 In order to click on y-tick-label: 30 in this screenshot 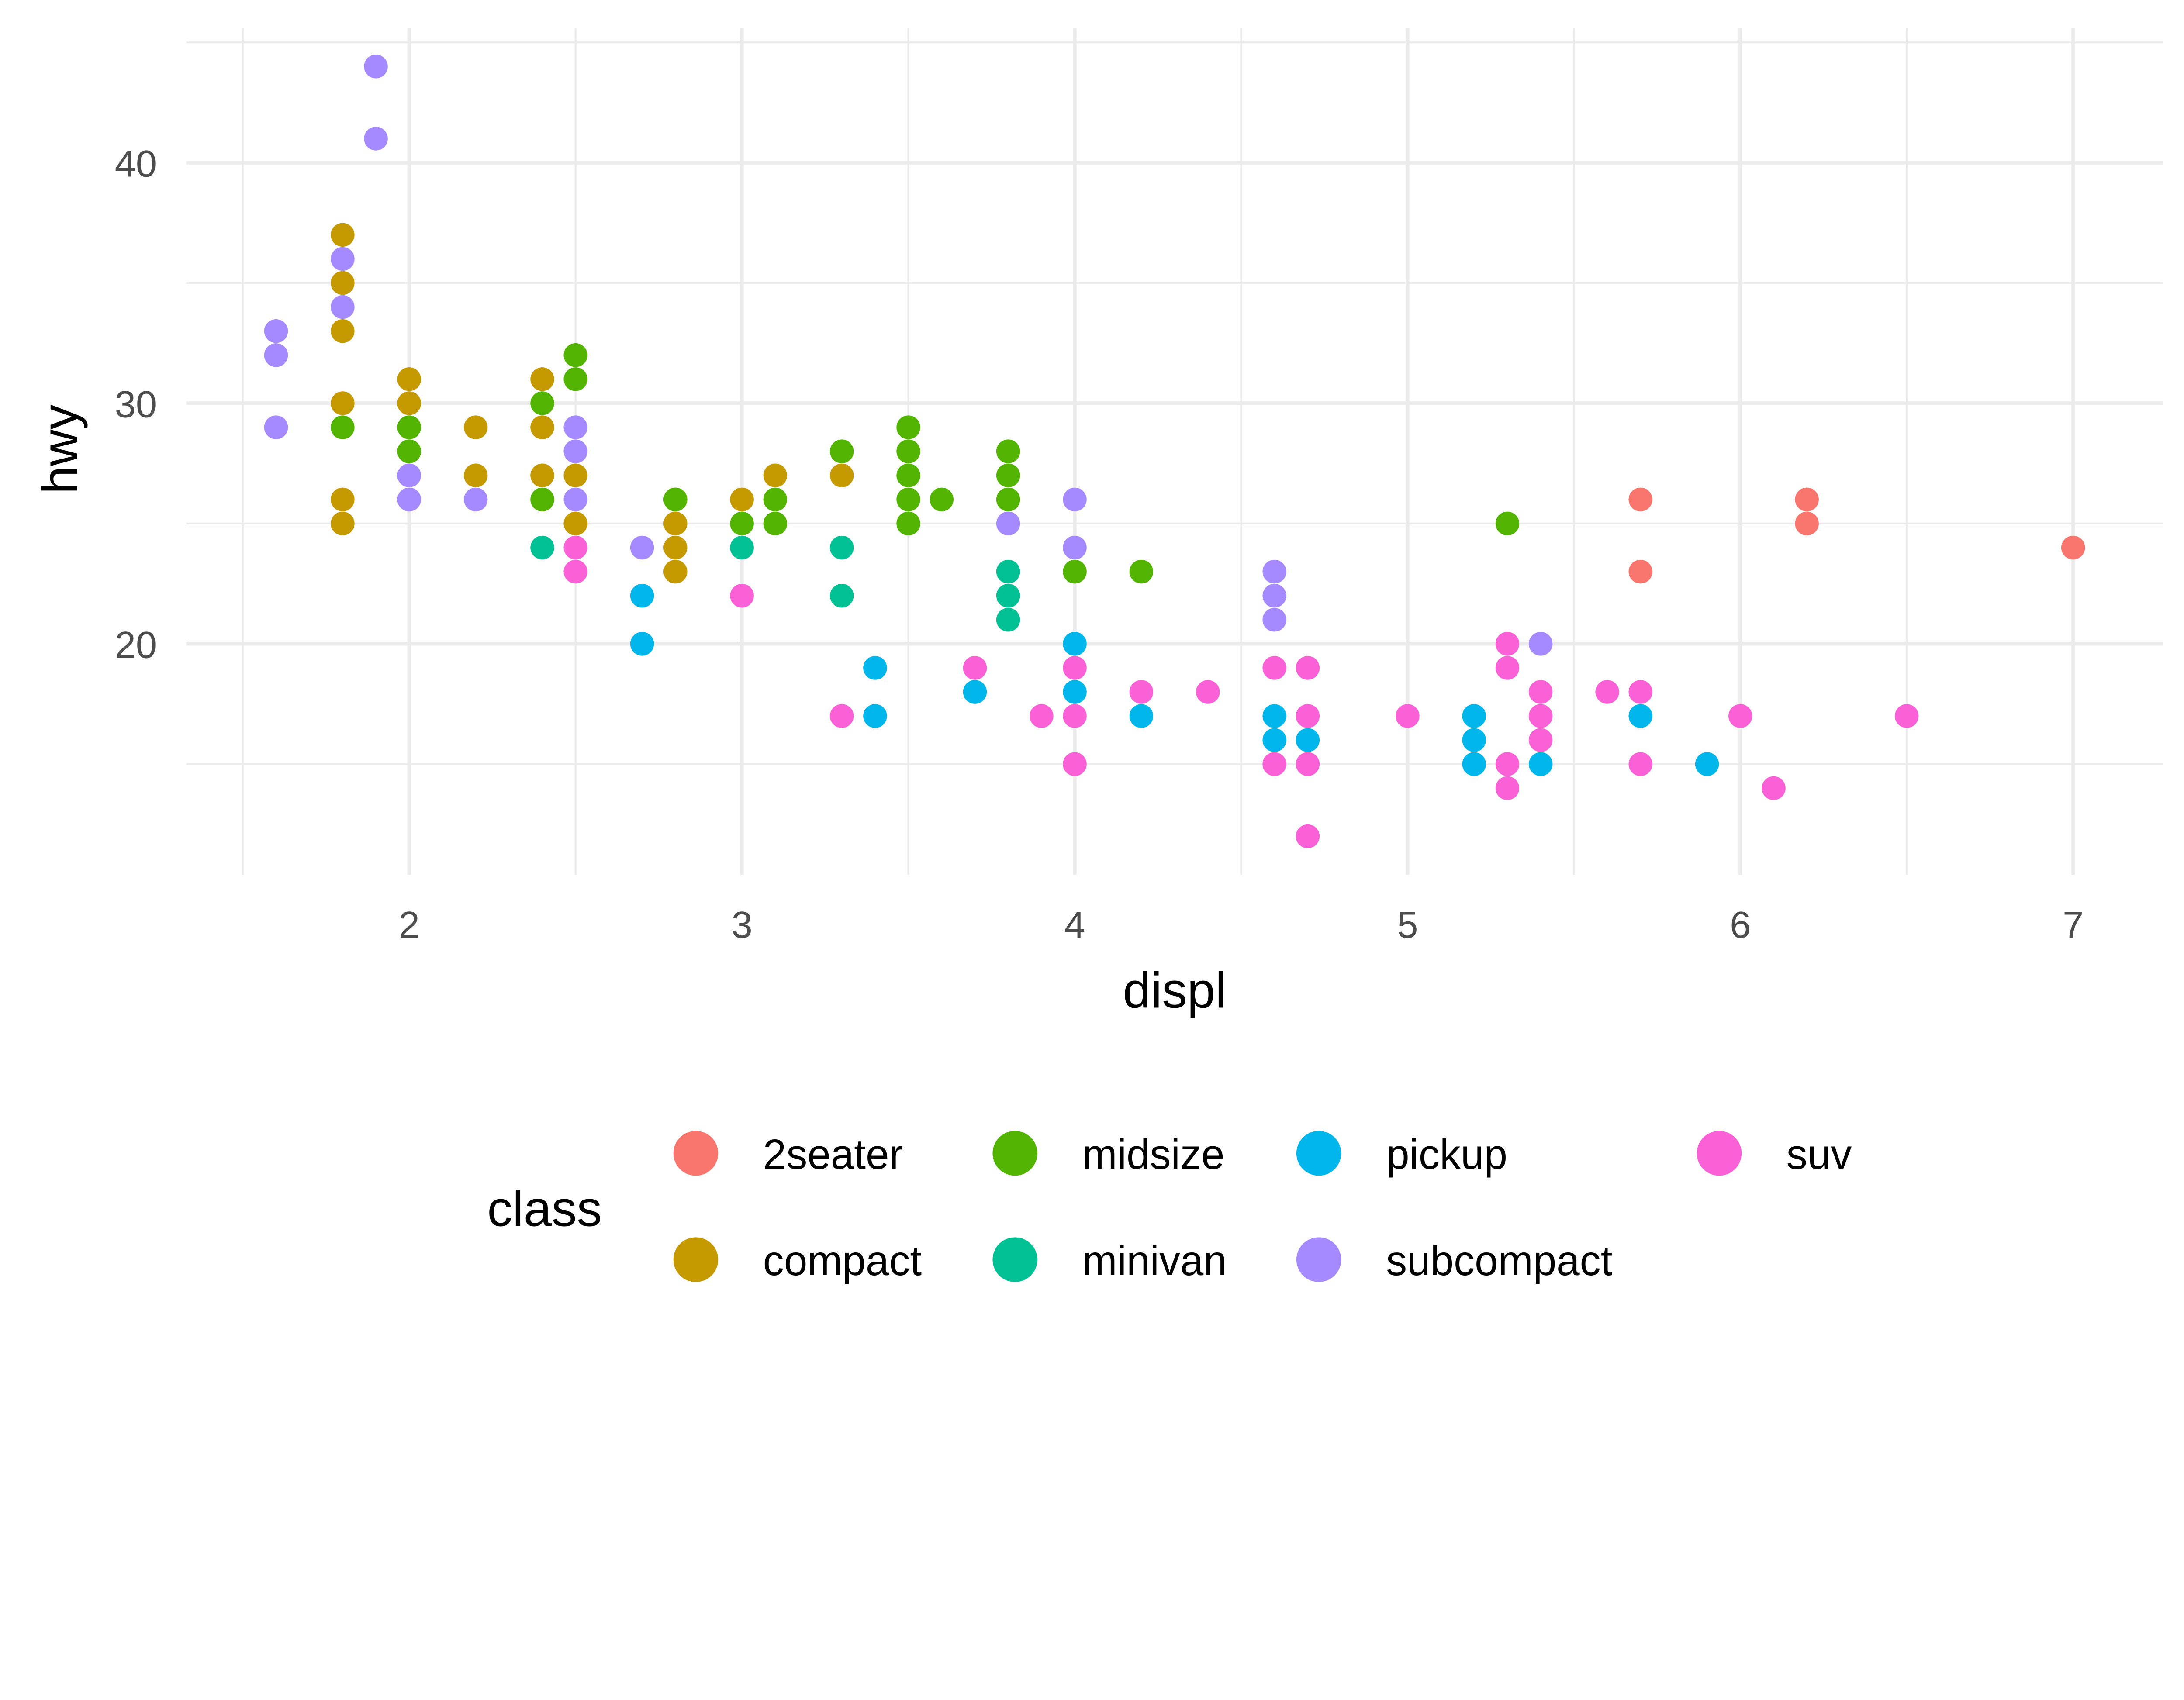, I will do `click(136, 405)`.